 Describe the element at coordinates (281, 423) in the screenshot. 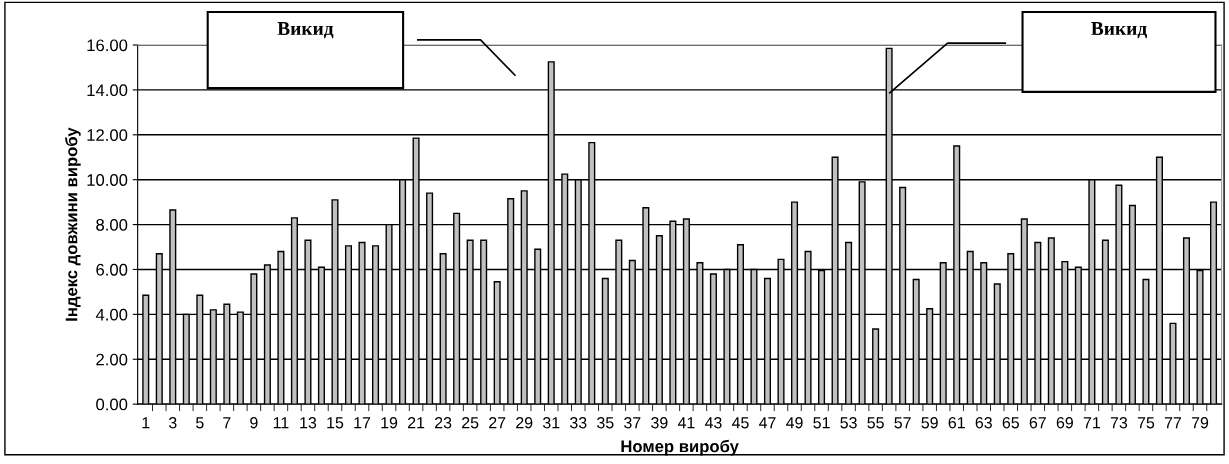

I see `x-tick-label: 11` at that location.